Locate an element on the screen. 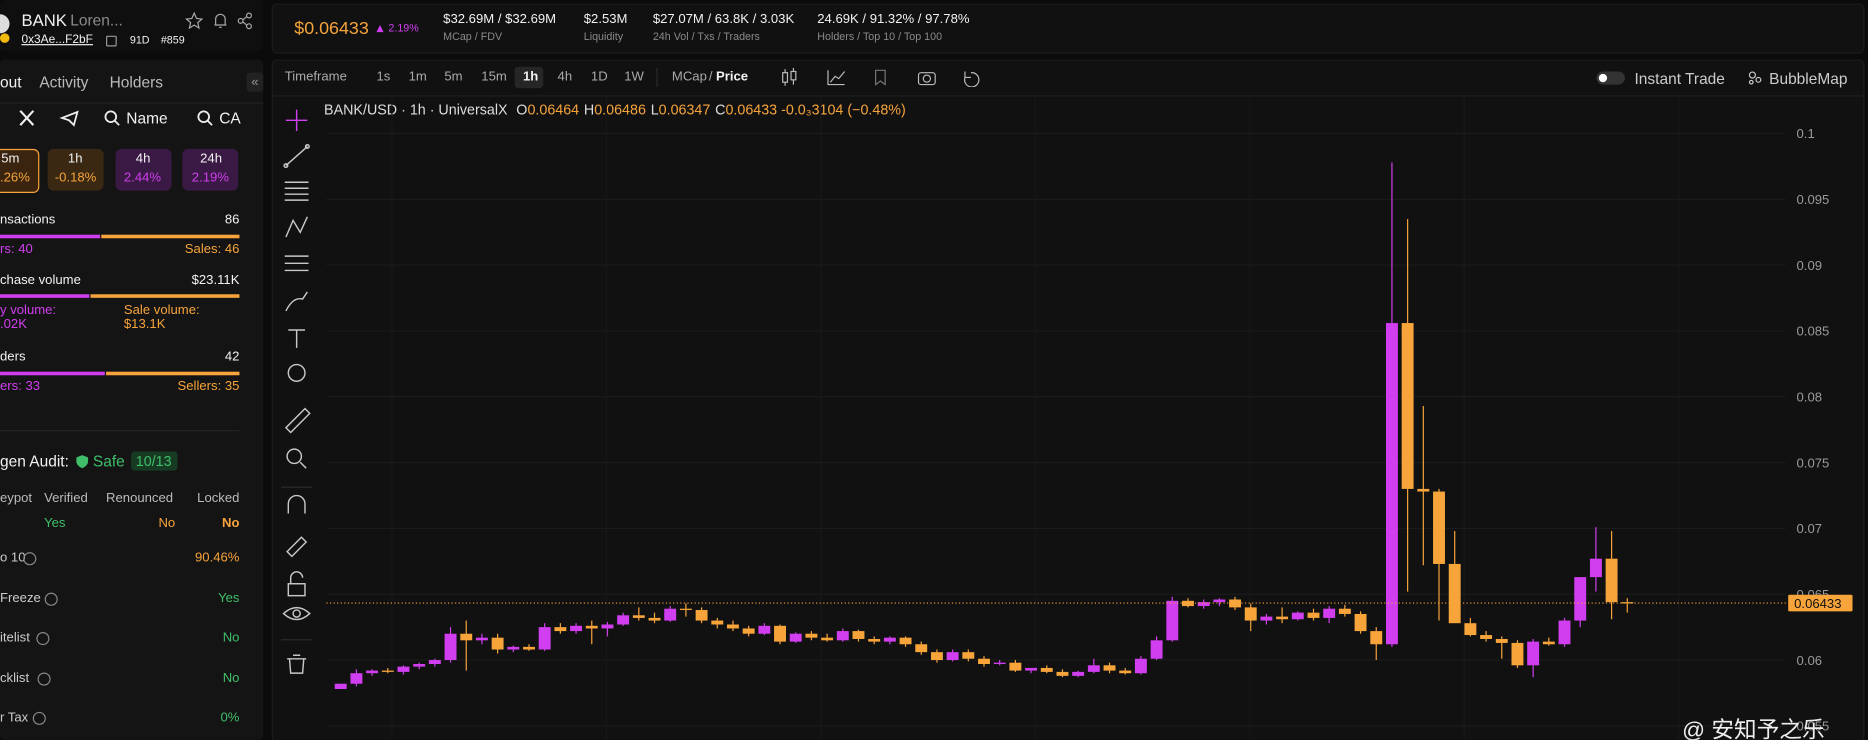 This screenshot has height=740, width=1868. period-change: -0.18% is located at coordinates (75, 178).